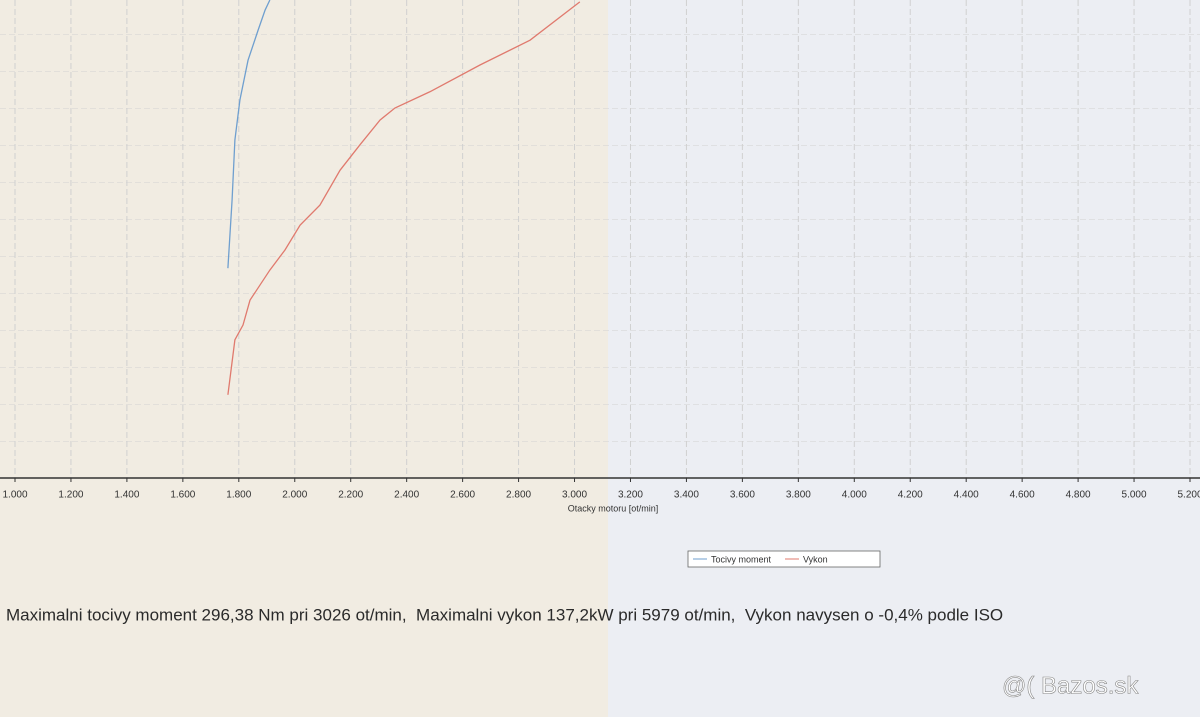  What do you see at coordinates (1070, 685) in the screenshot?
I see `watermark: @( Bazos.sk` at bounding box center [1070, 685].